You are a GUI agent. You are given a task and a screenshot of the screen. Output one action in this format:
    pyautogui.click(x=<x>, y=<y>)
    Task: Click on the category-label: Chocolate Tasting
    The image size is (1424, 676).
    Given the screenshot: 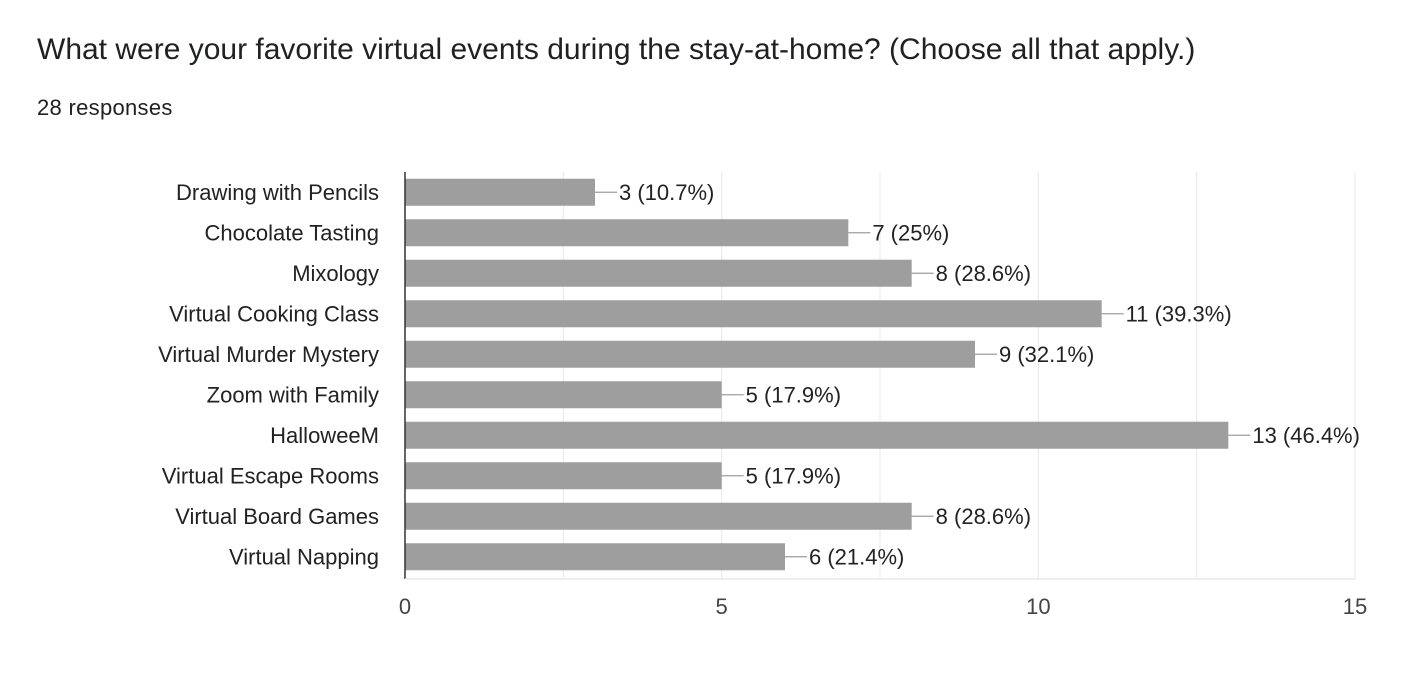 What is the action you would take?
    pyautogui.click(x=292, y=232)
    